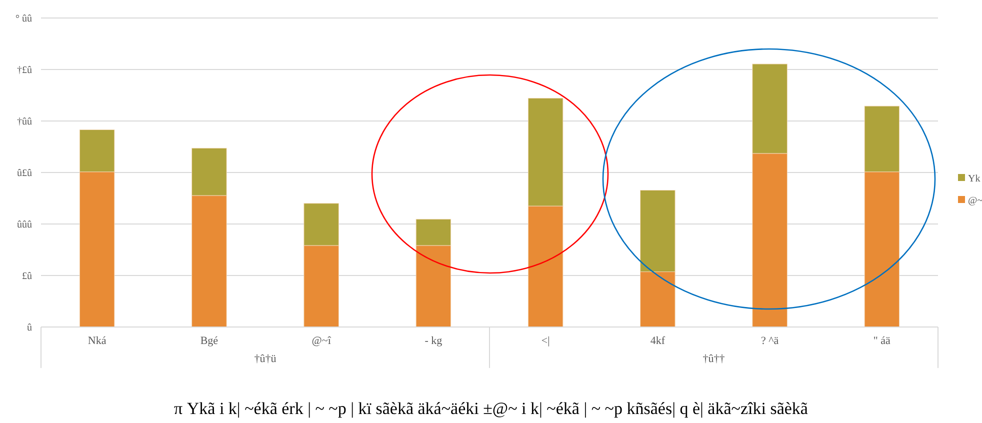 The image size is (982, 423). Describe the element at coordinates (24, 70) in the screenshot. I see `text: †£û` at that location.